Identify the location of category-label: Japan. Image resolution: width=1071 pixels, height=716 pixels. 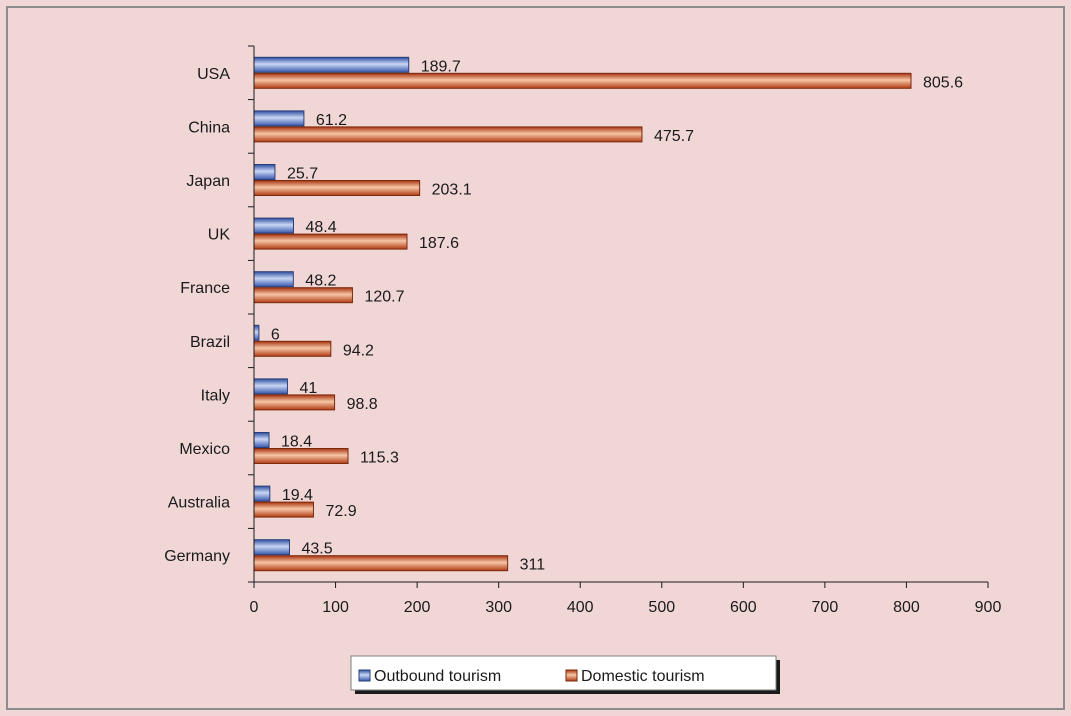
(208, 181).